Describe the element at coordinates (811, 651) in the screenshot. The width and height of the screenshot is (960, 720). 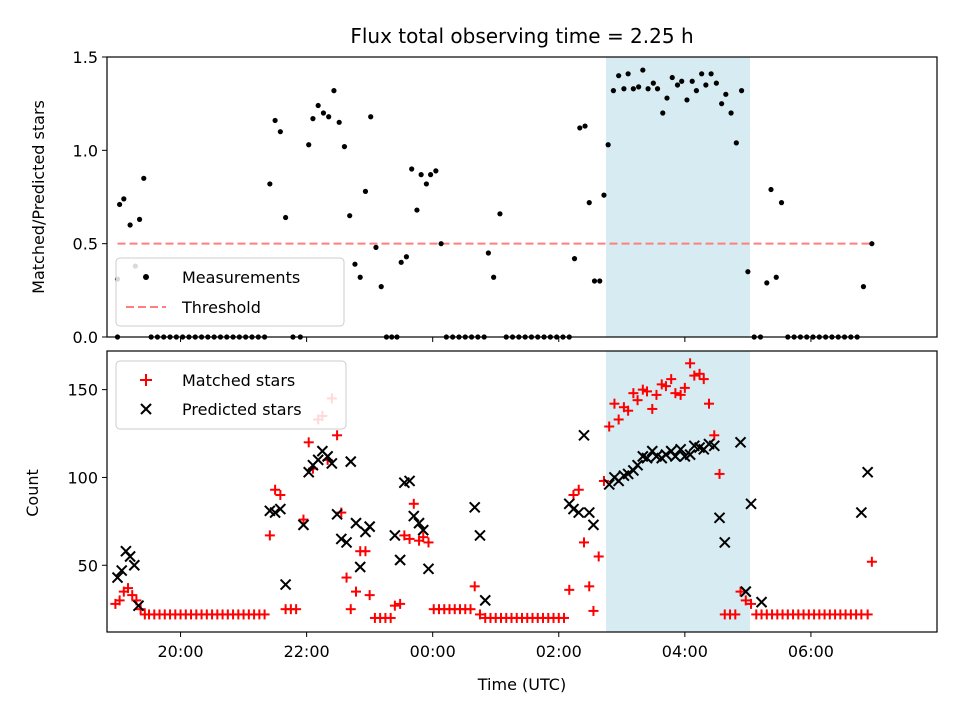
I see `x-tick-label: 06:00` at that location.